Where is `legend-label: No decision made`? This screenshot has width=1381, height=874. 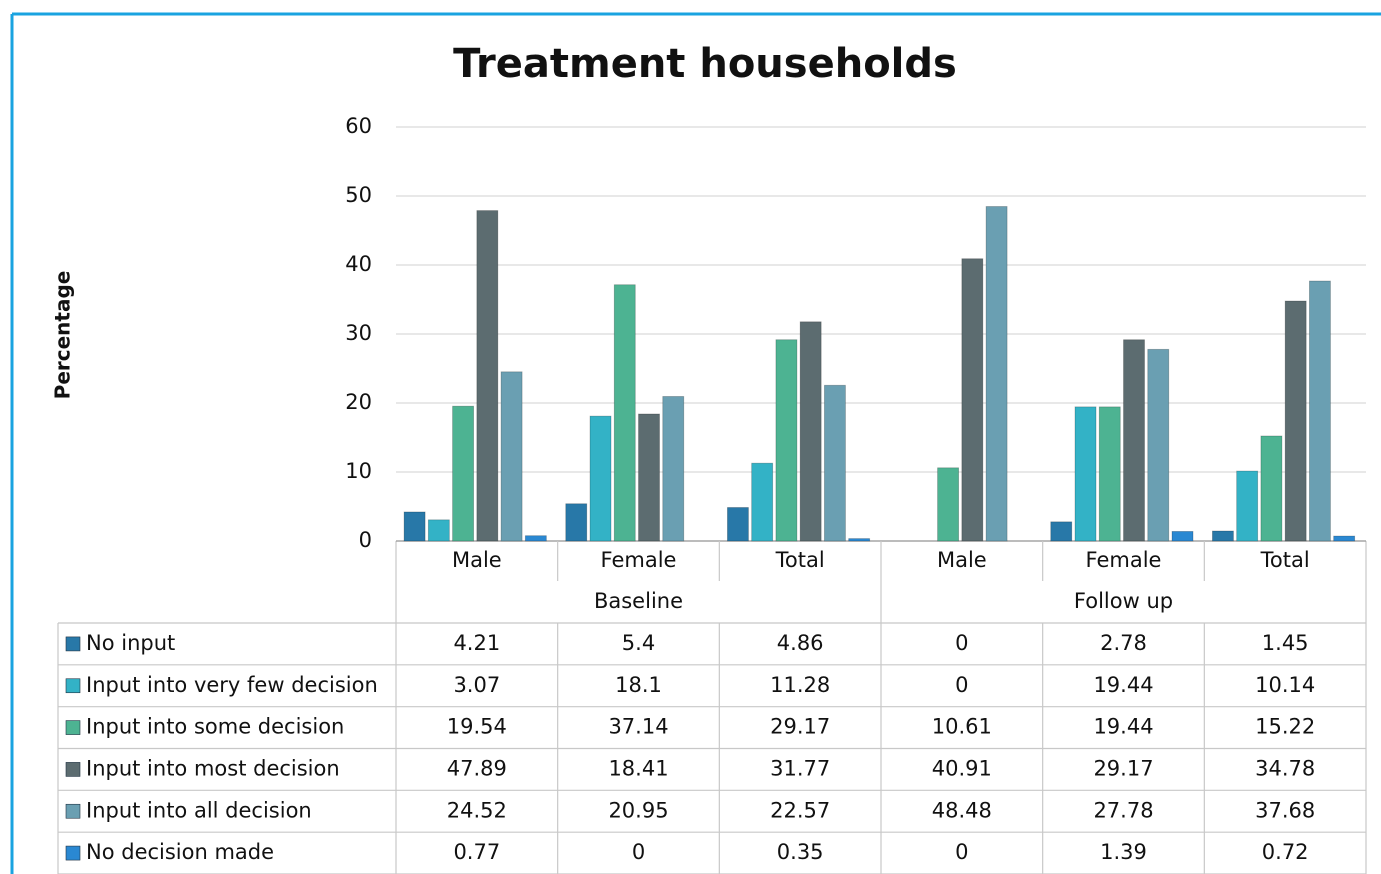
legend-label: No decision made is located at coordinates (180, 852).